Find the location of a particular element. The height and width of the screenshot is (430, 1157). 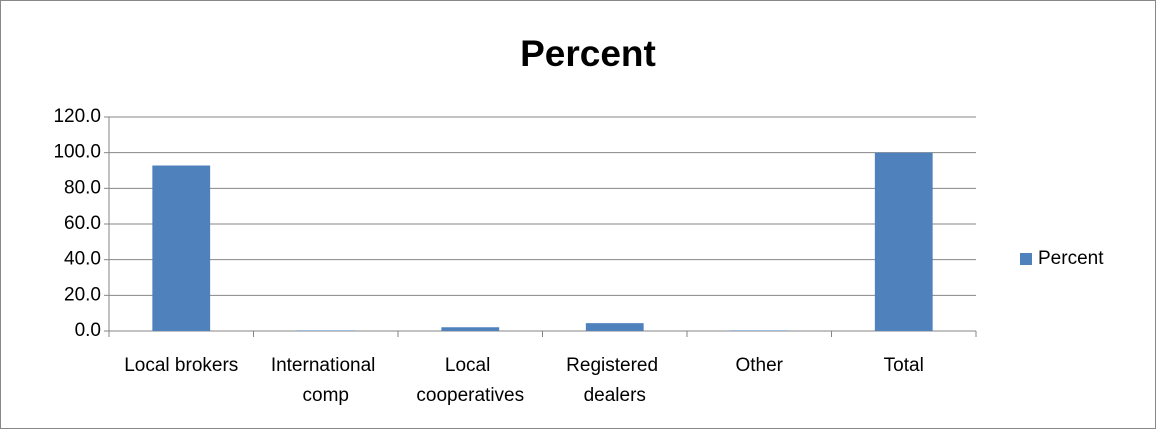

y-tick-label: 120.0 is located at coordinates (77, 116).